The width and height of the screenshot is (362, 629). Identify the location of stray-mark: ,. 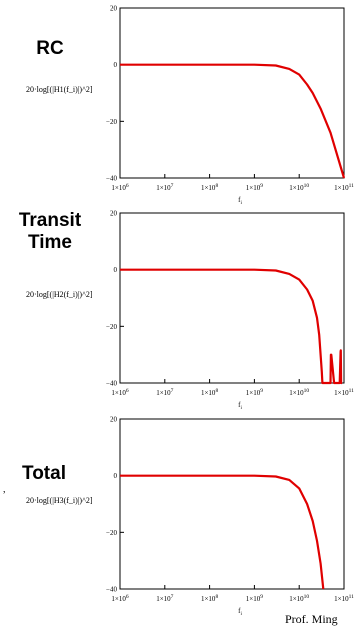
(4, 489).